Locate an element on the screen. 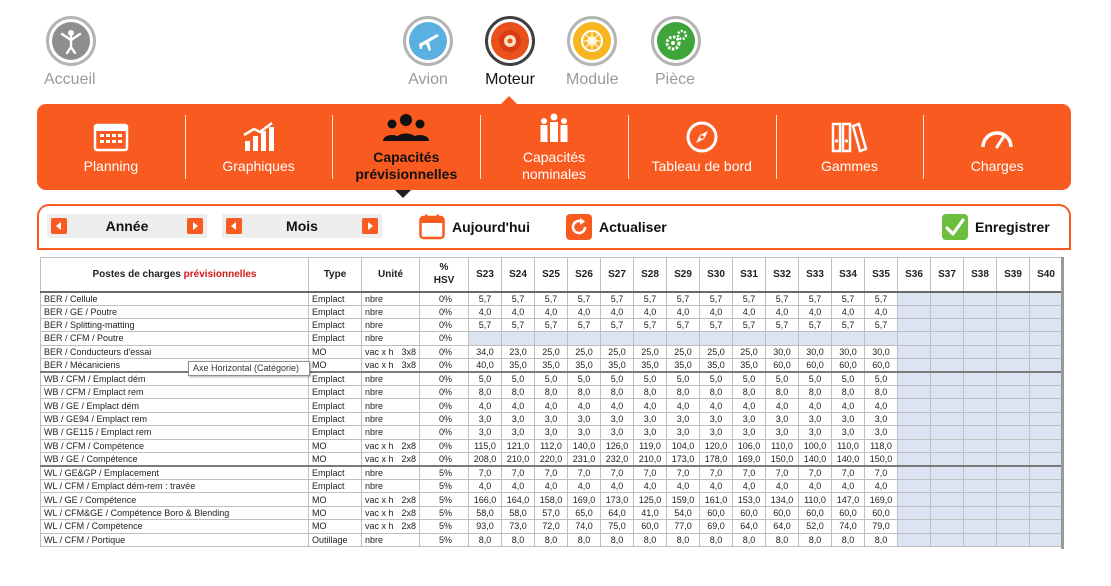  week-value-cell: 150,0 is located at coordinates (782, 459).